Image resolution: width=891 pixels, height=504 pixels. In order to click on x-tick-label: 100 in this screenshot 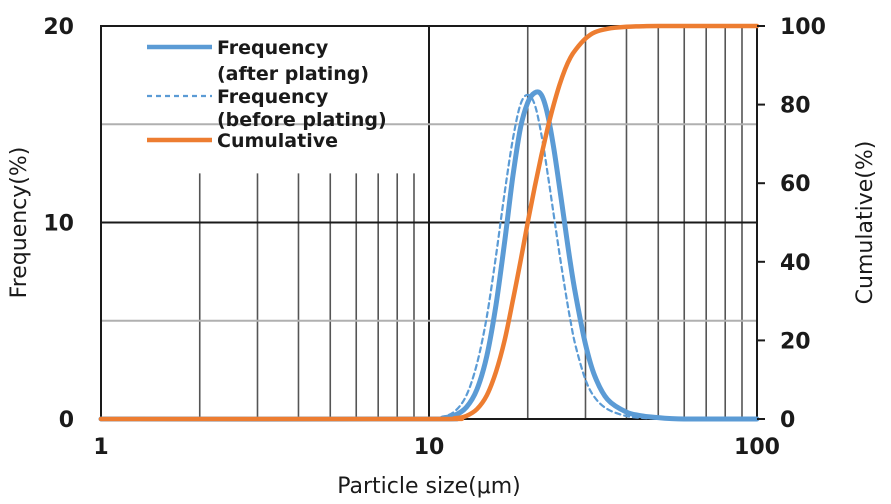, I will do `click(757, 447)`.